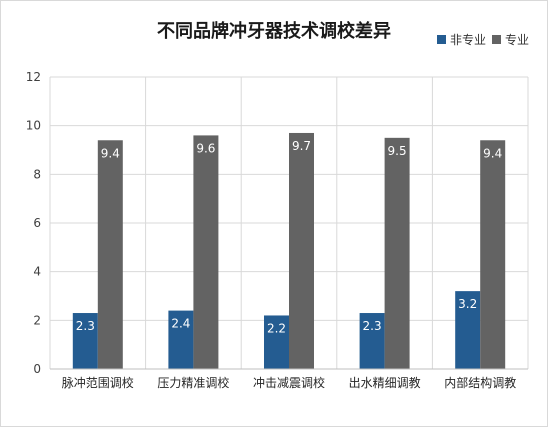  I want to click on y-tick-label-5: 10, so click(33, 126).